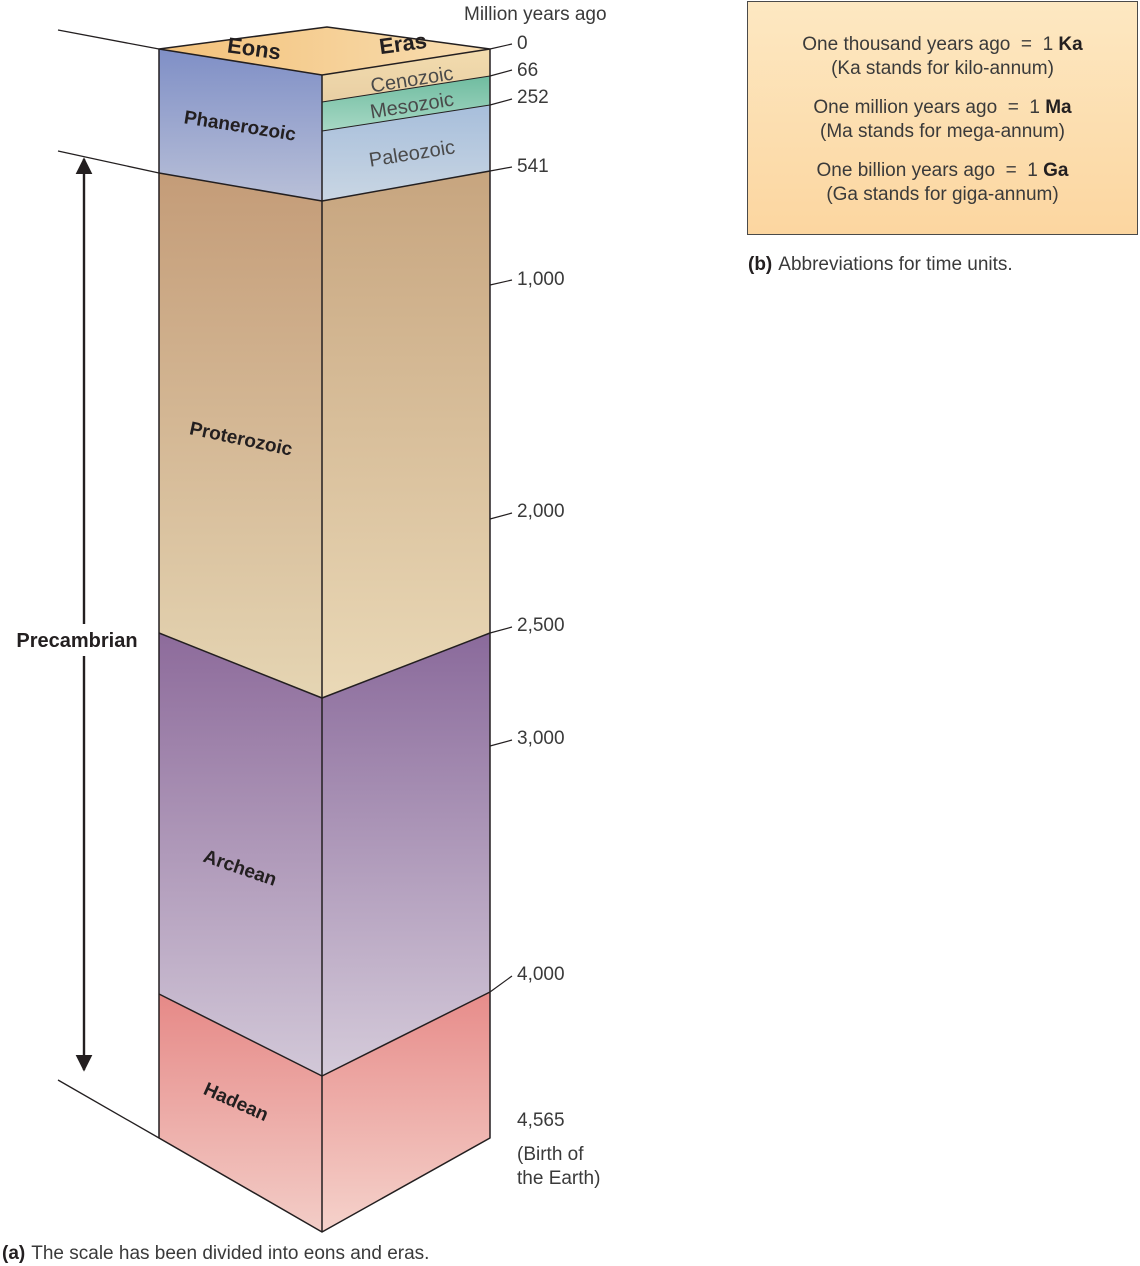 The width and height of the screenshot is (1140, 1266). I want to click on tick-label-1000: 1,000, so click(541, 279).